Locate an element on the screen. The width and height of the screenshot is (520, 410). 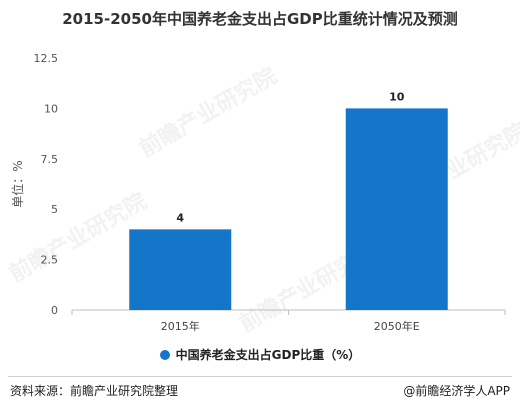
data-label: 4 is located at coordinates (180, 217).